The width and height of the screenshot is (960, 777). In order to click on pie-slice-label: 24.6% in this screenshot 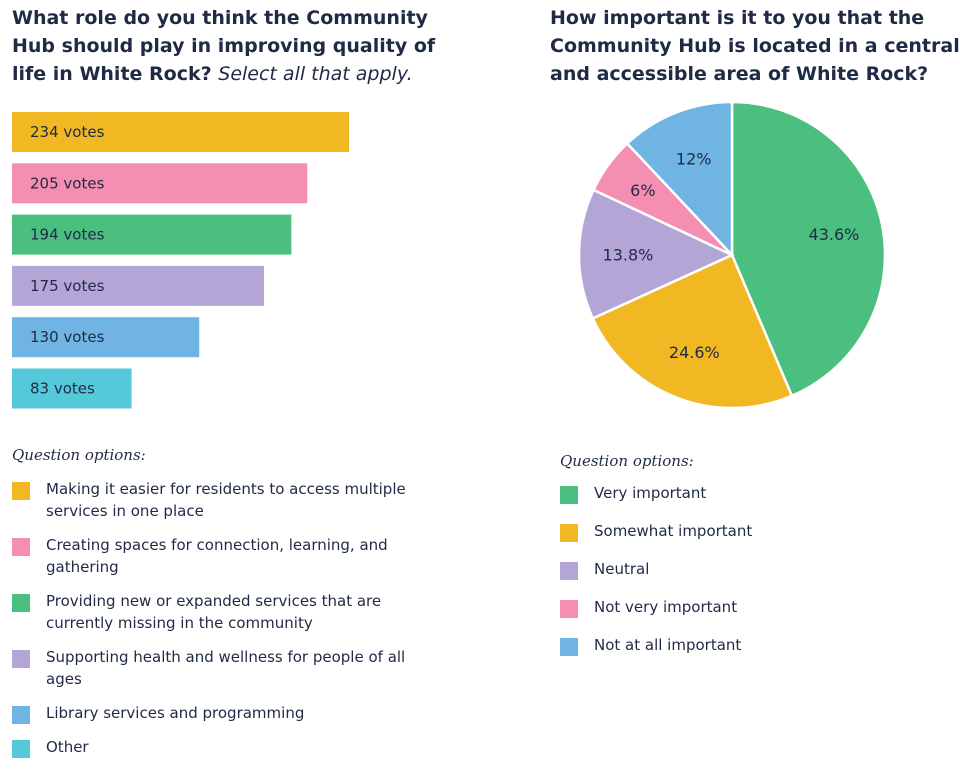, I will do `click(694, 352)`.